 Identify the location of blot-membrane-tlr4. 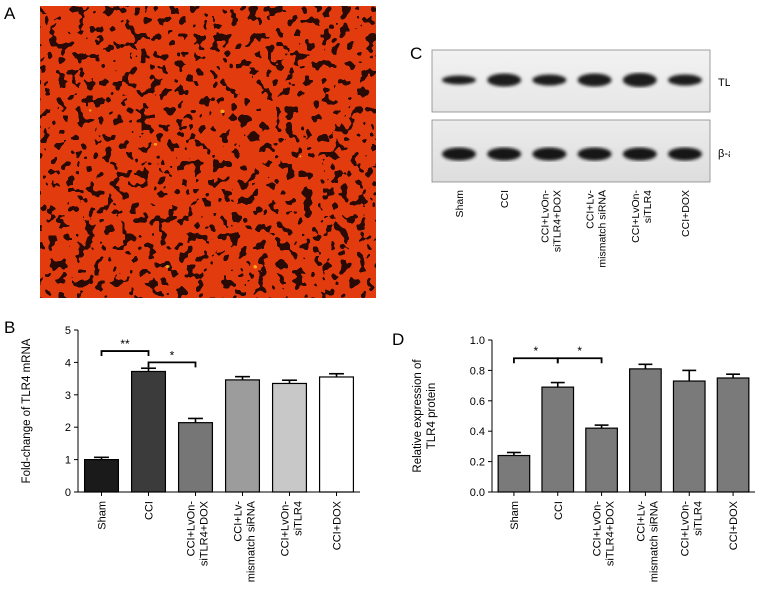
(571, 81).